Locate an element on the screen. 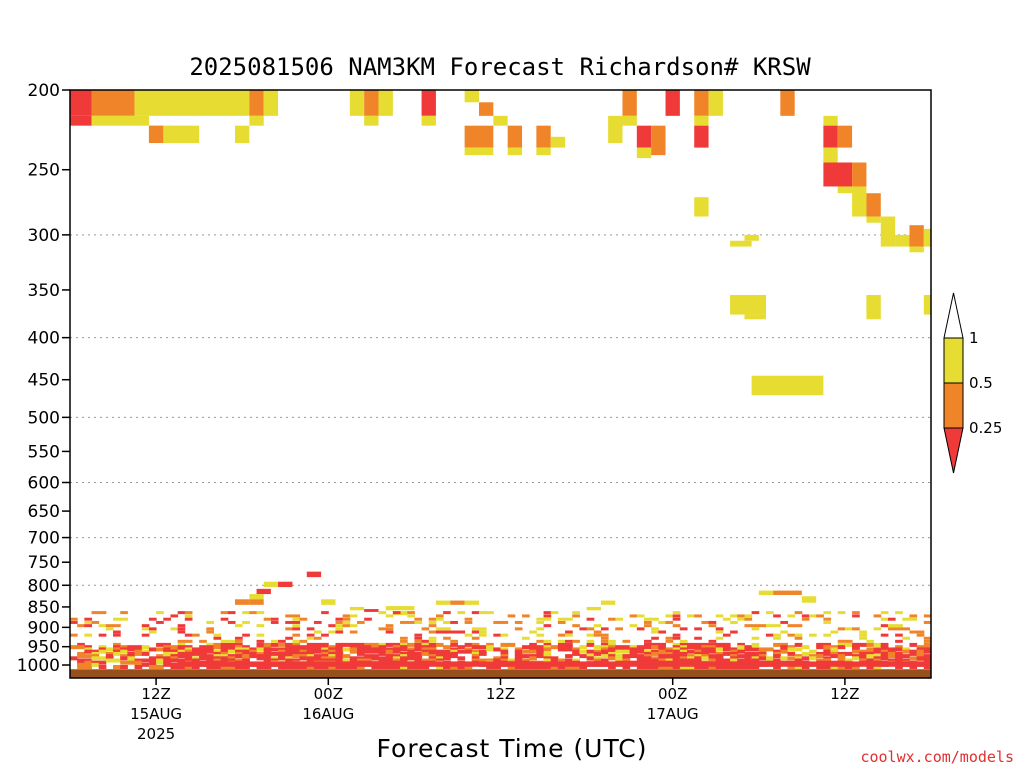 The height and width of the screenshot is (768, 1024). x-tick-date: 16AUG is located at coordinates (328, 714).